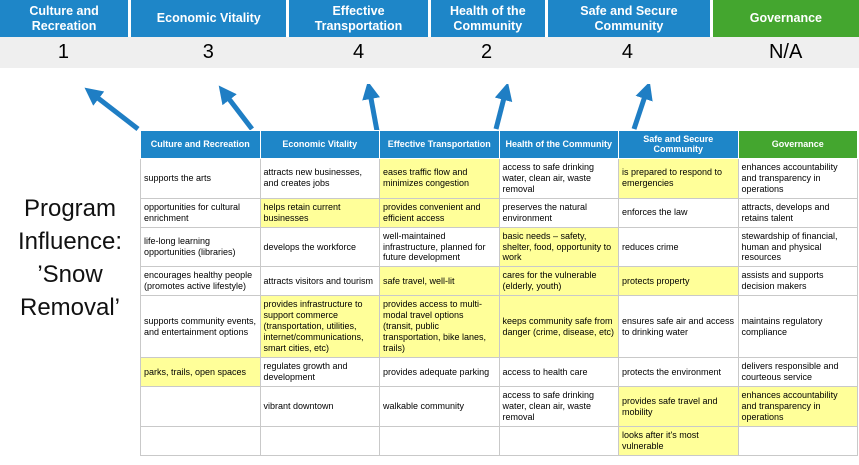 This screenshot has height=465, width=859. What do you see at coordinates (439, 281) in the screenshot?
I see `matrix-cell-highlighted: safe travel, well-lit` at bounding box center [439, 281].